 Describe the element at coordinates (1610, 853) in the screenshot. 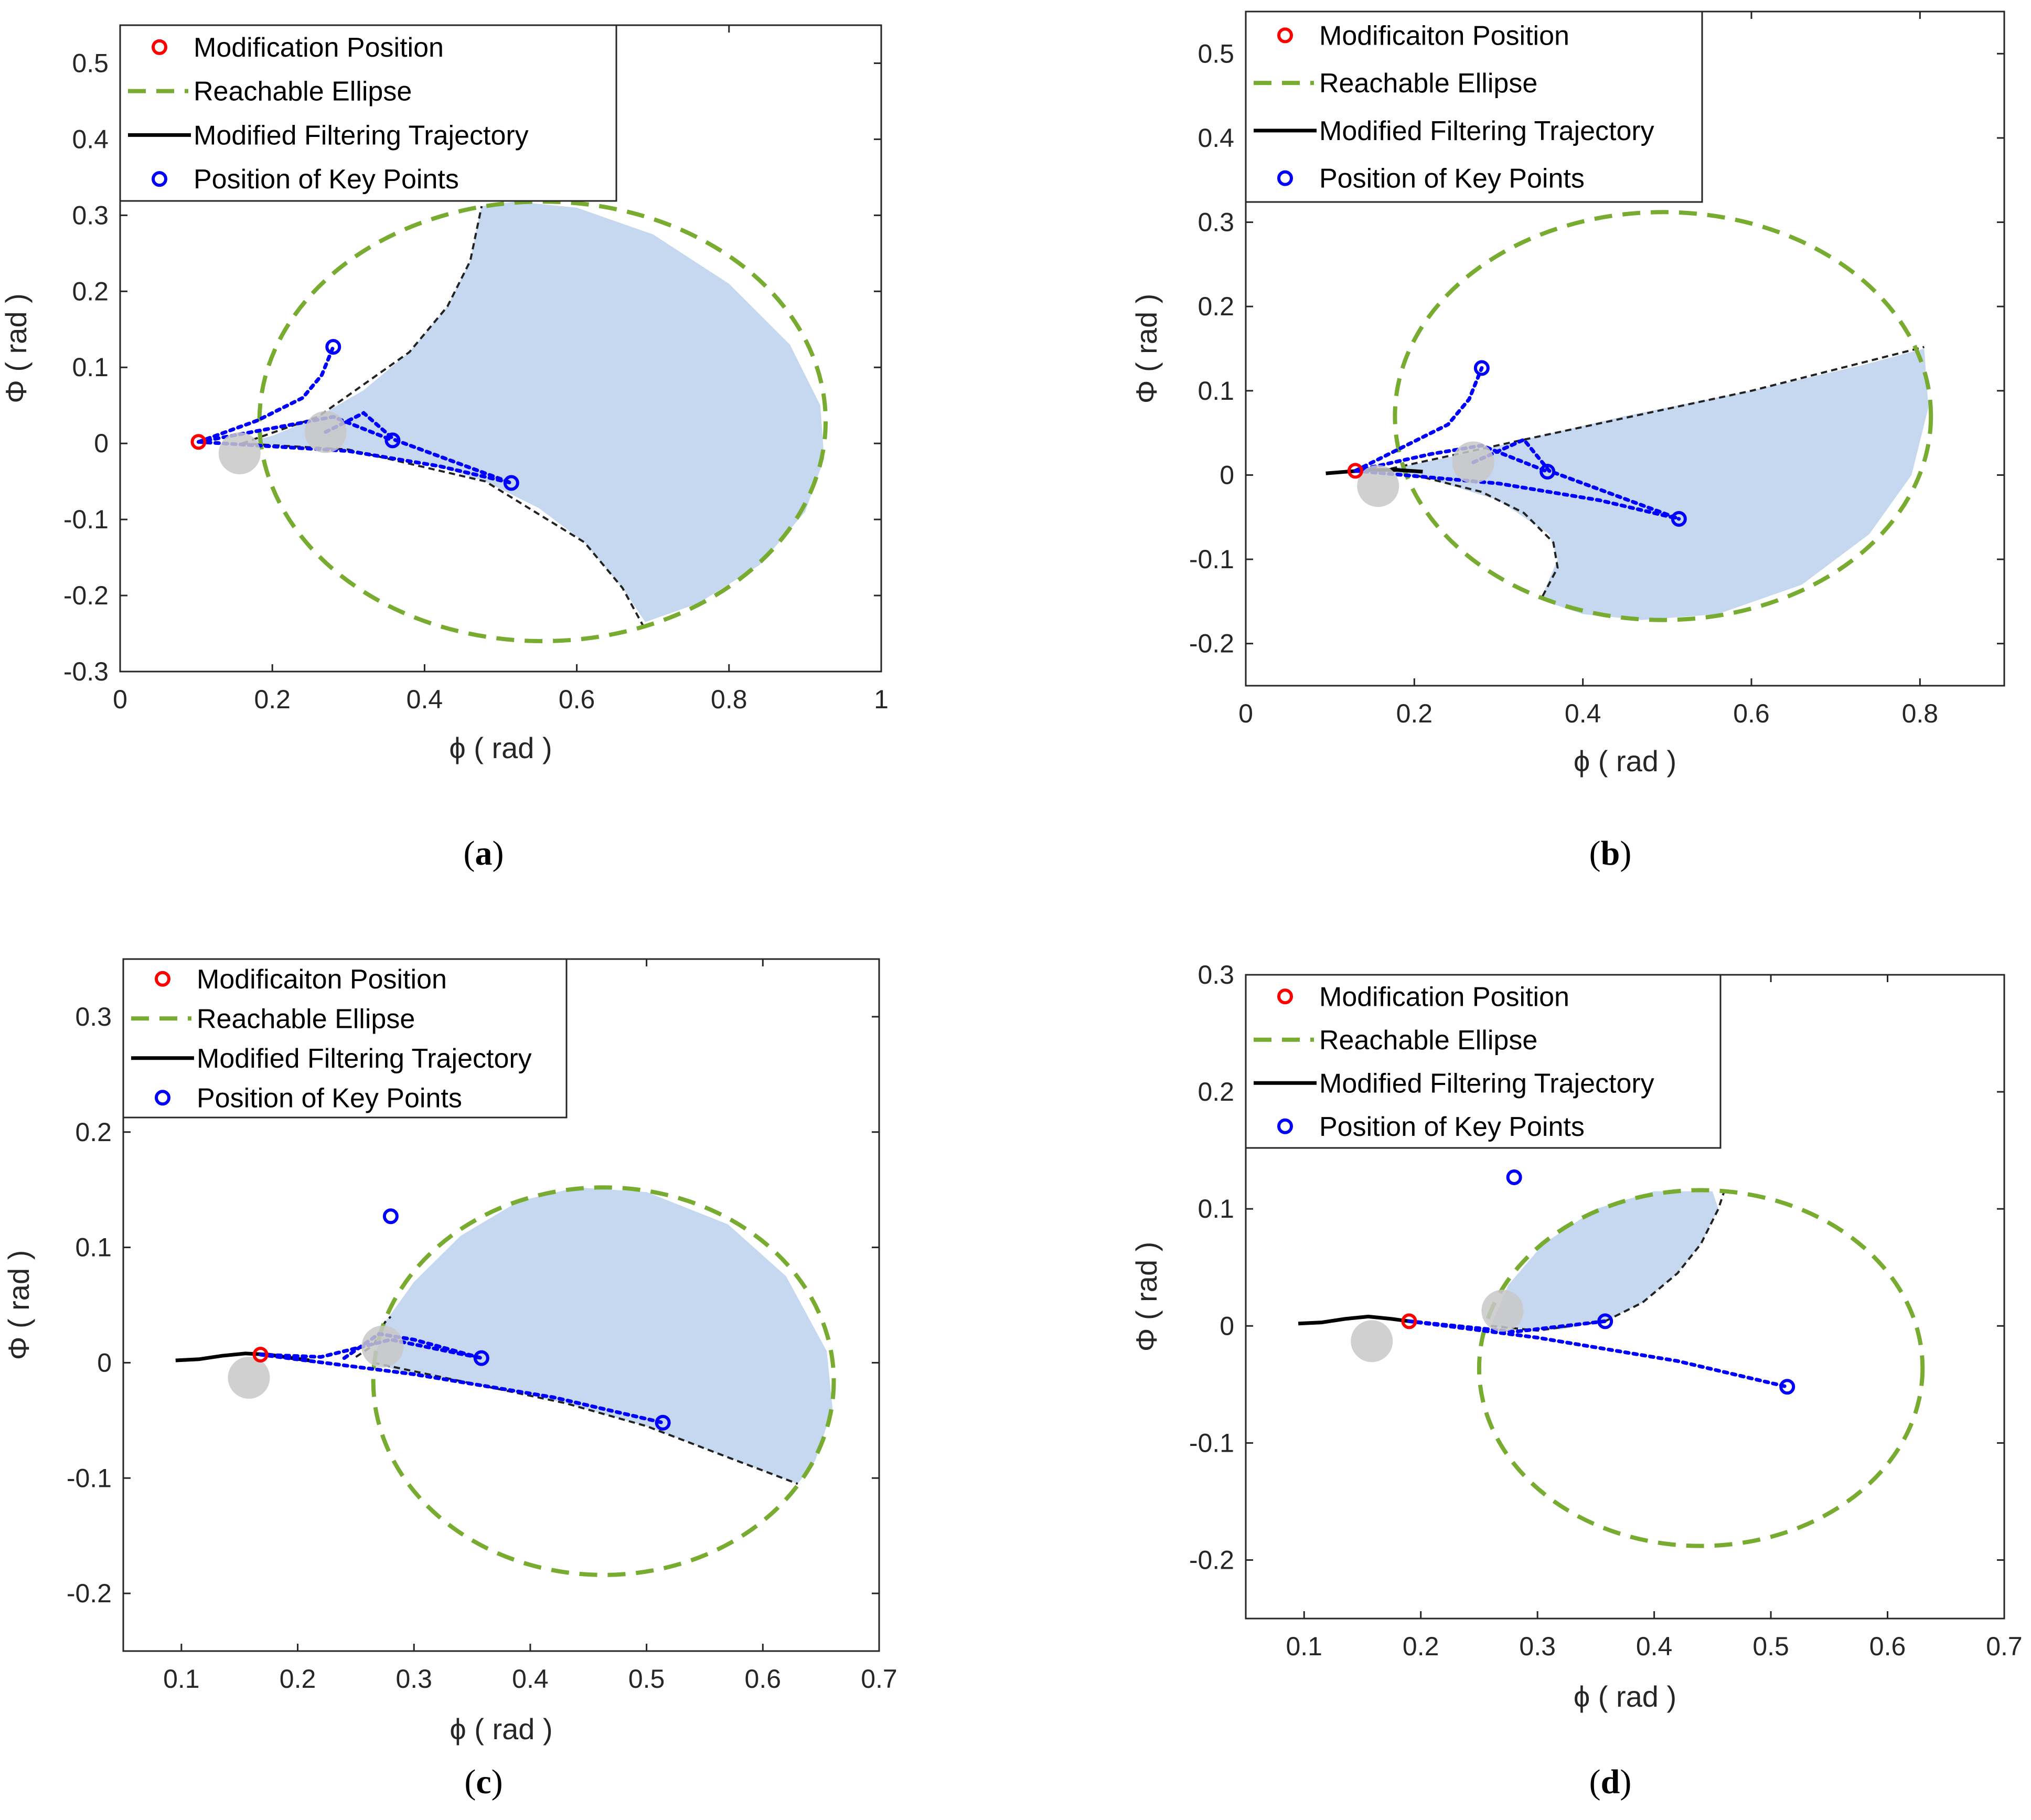

I see `panel-caption: (b)` at that location.